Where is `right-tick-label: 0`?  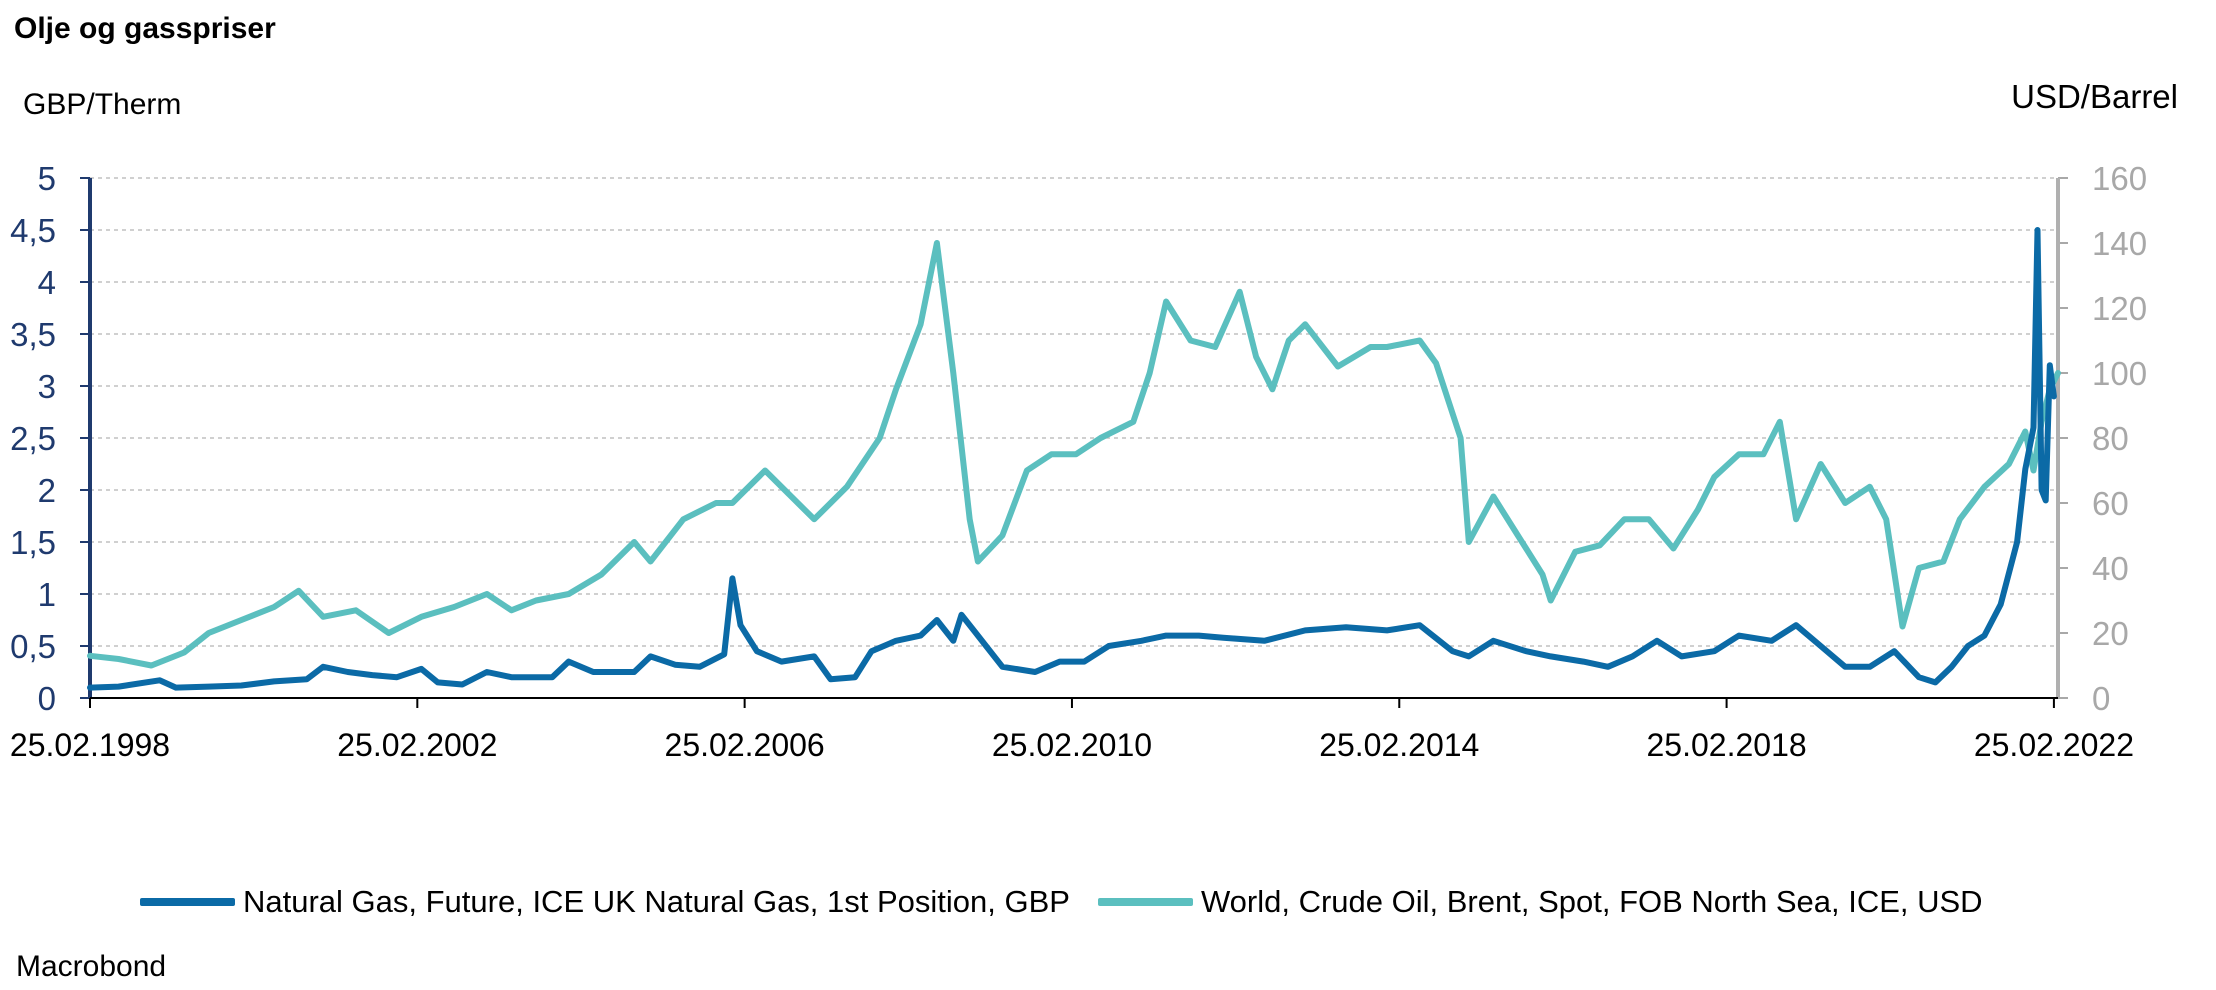
right-tick-label: 0 is located at coordinates (2101, 698).